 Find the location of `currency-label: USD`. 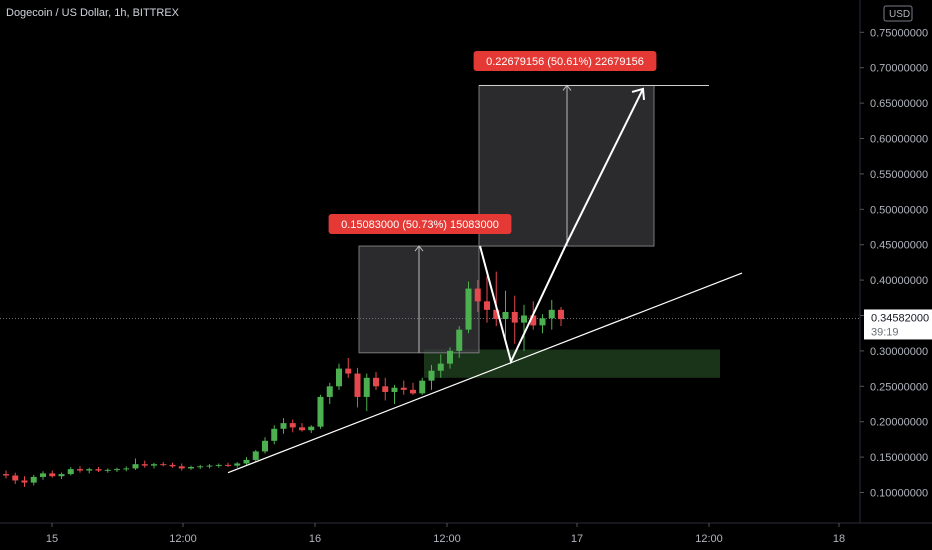

currency-label: USD is located at coordinates (899, 14).